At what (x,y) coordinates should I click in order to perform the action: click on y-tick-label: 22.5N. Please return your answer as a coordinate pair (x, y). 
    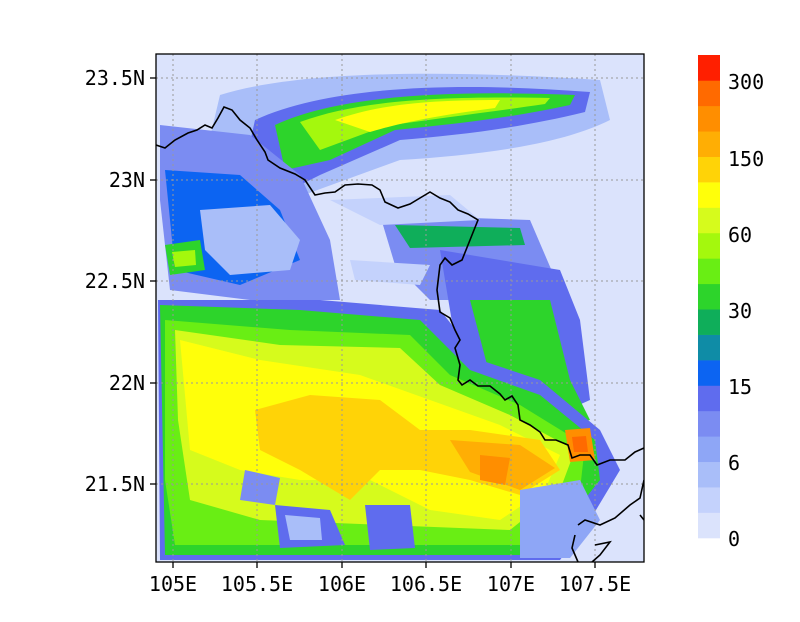
    Looking at the image, I should click on (115, 281).